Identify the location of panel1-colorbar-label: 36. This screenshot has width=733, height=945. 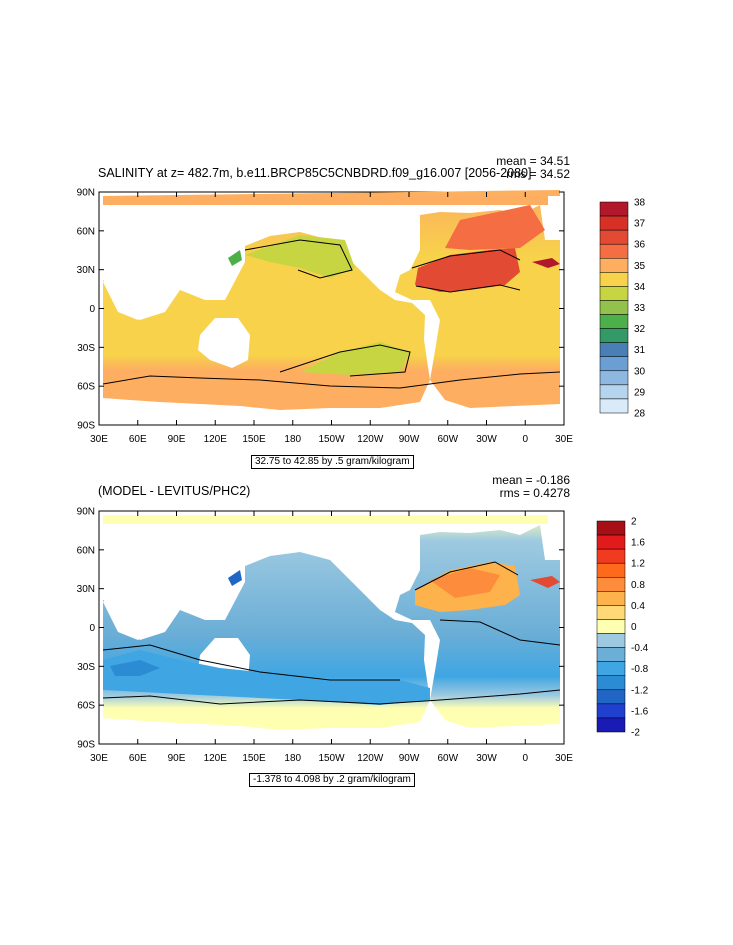
(640, 245).